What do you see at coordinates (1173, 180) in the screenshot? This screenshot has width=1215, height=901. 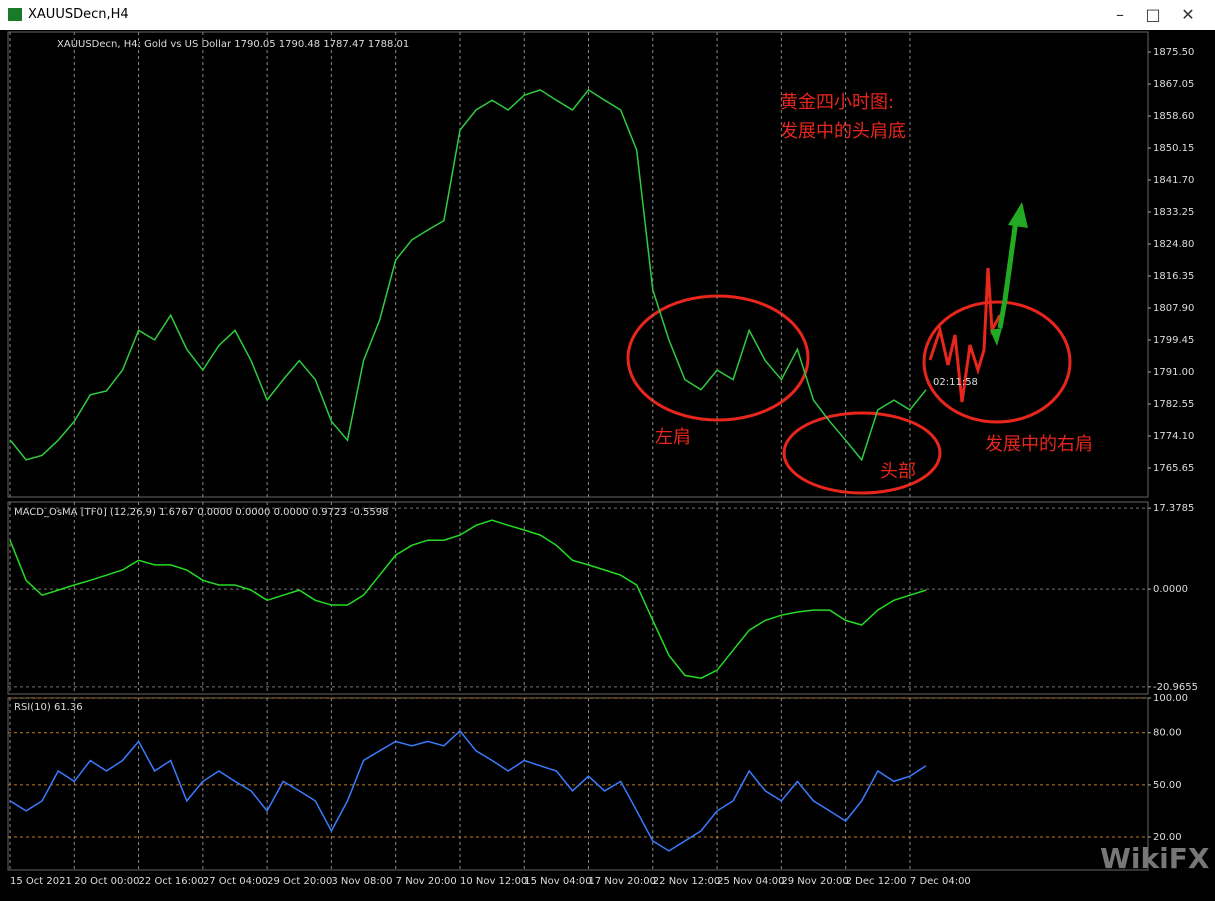 I see `y-tick-label: 1841.70` at bounding box center [1173, 180].